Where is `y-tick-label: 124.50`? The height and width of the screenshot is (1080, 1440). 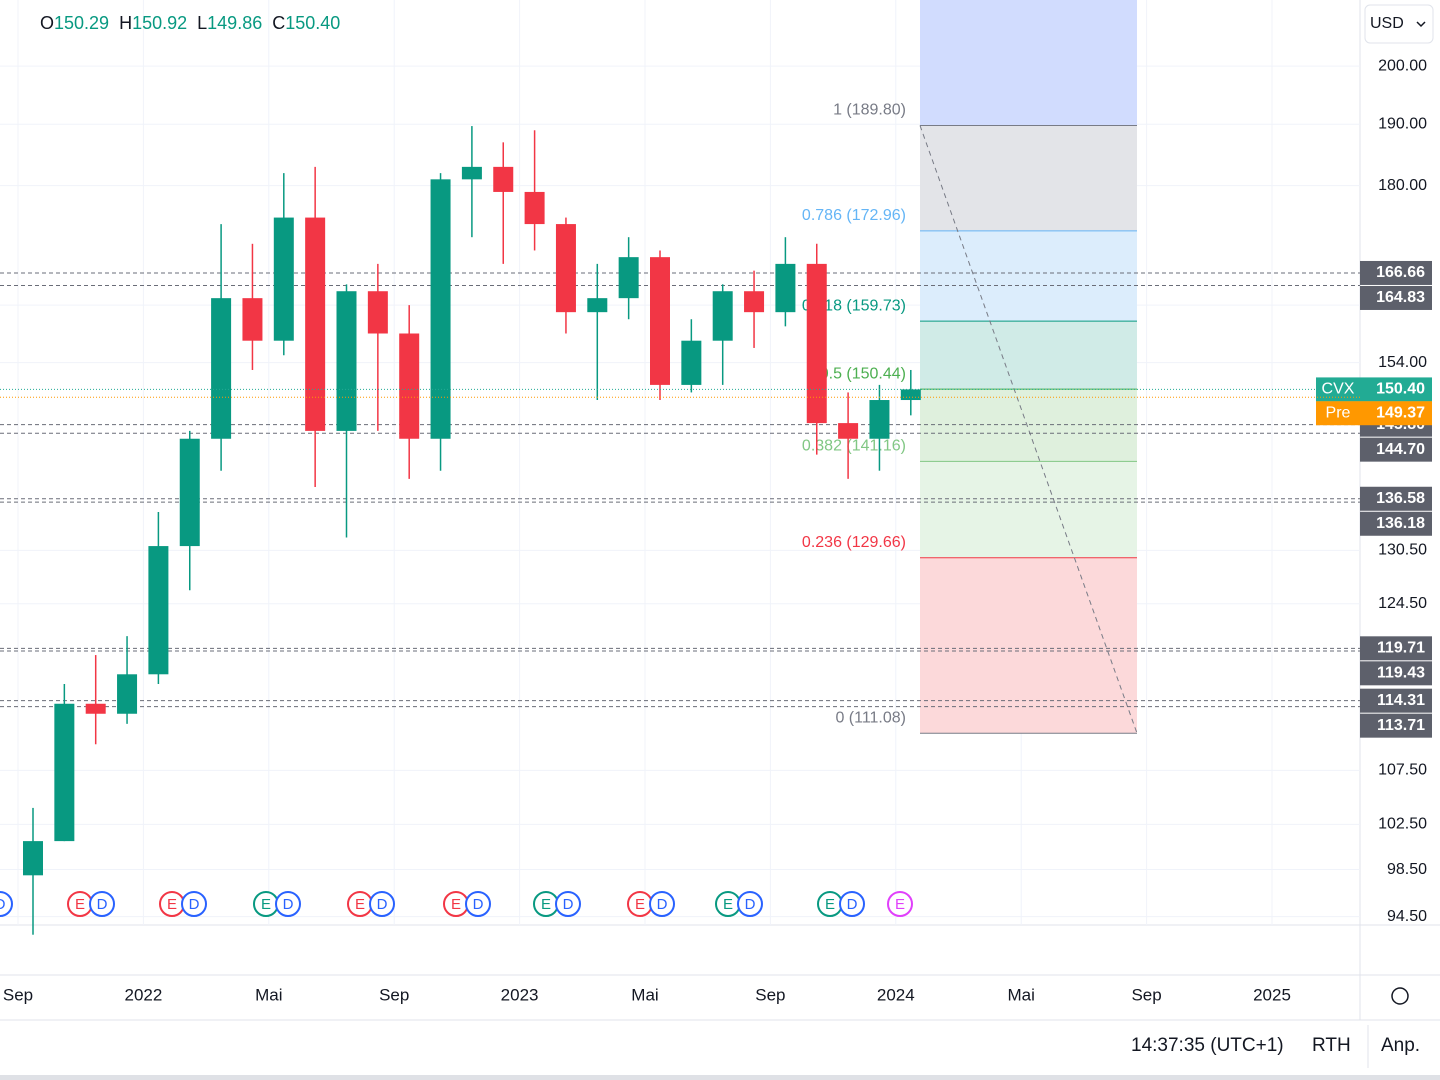
y-tick-label: 124.50 is located at coordinates (1402, 603).